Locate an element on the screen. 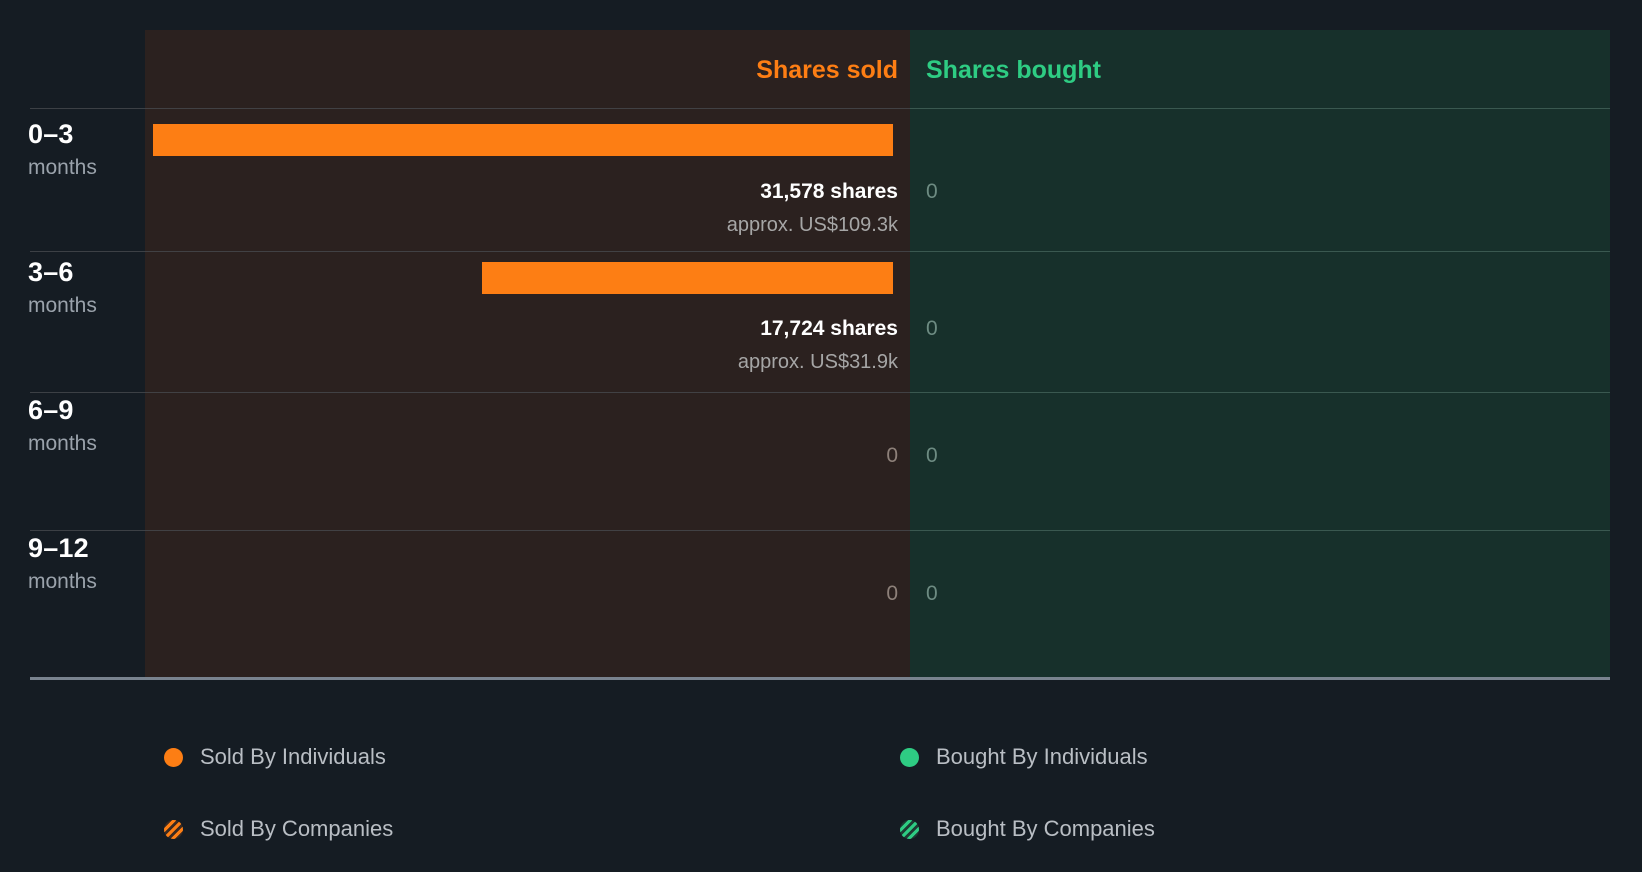 The image size is (1642, 872). legend-label: Bought By Companies is located at coordinates (1045, 828).